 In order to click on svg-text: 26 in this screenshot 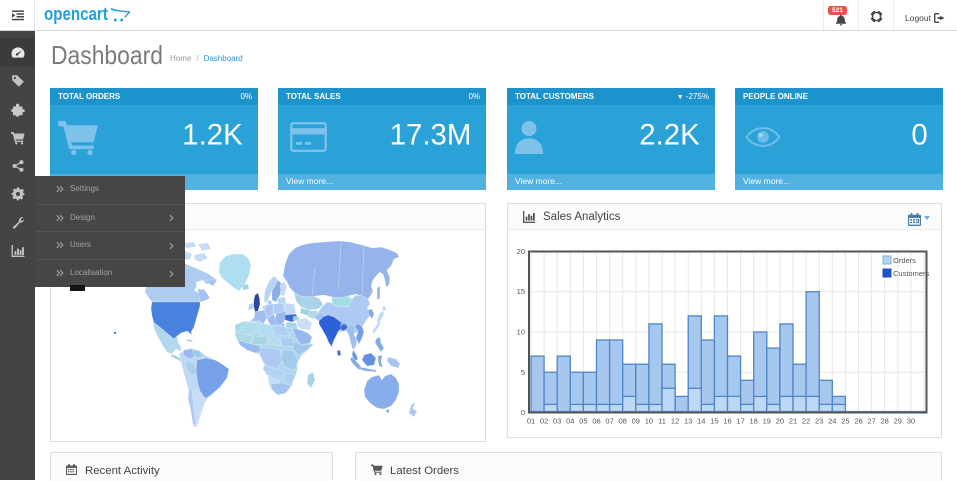, I will do `click(858, 421)`.